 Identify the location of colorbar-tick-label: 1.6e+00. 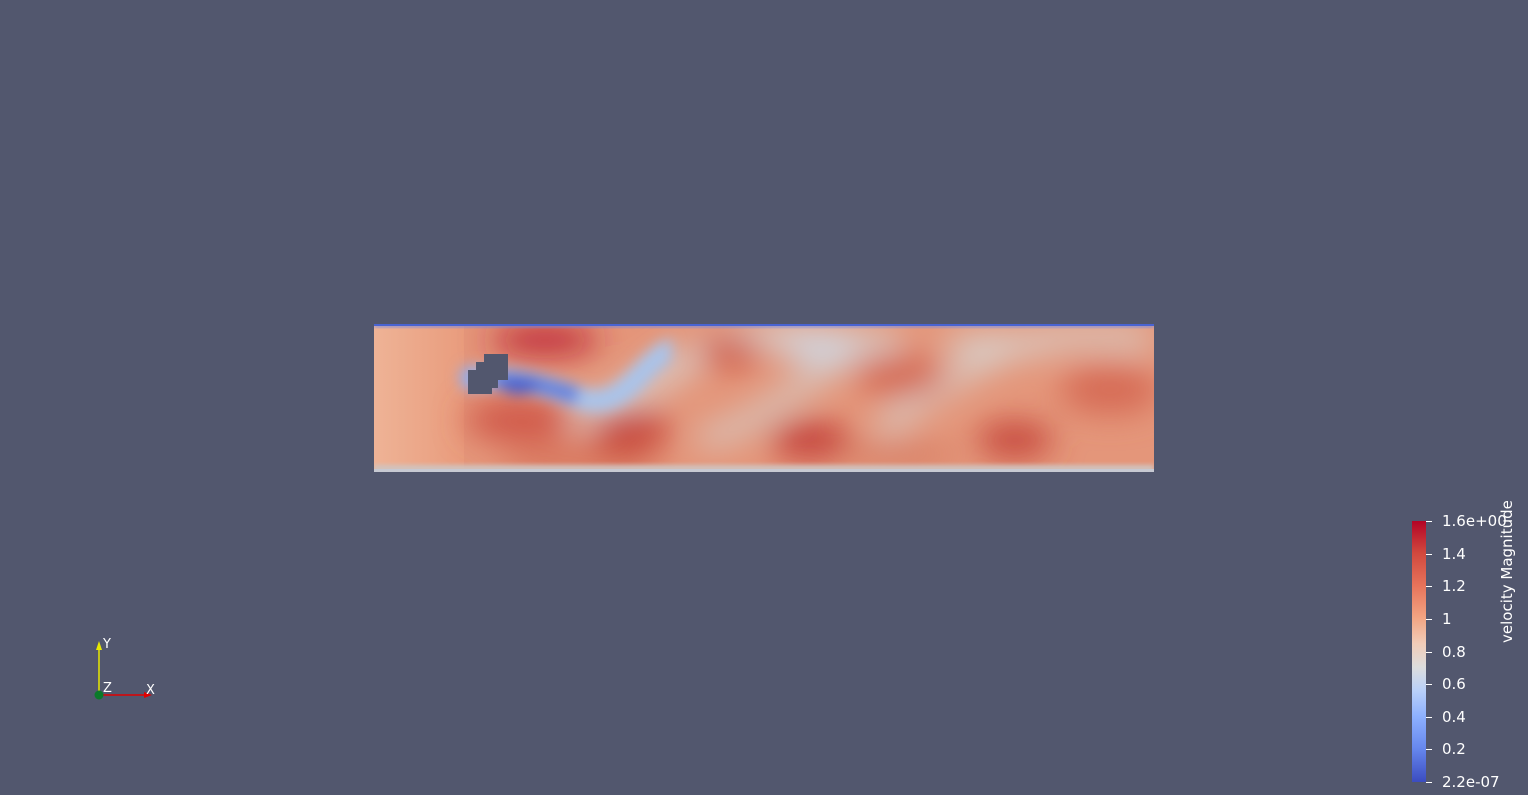
(1474, 521).